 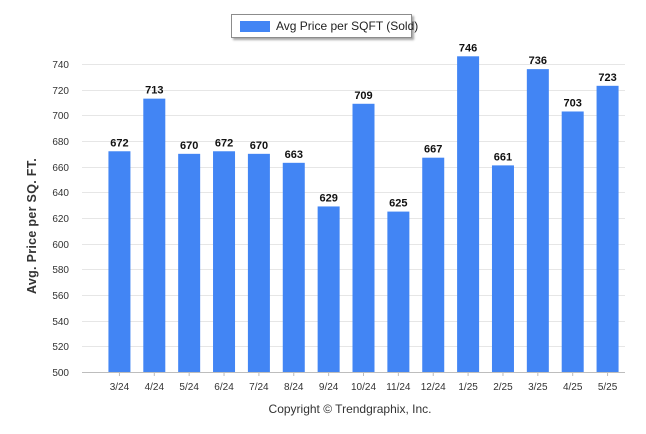 What do you see at coordinates (503, 387) in the screenshot?
I see `x-tick-label: 2/25` at bounding box center [503, 387].